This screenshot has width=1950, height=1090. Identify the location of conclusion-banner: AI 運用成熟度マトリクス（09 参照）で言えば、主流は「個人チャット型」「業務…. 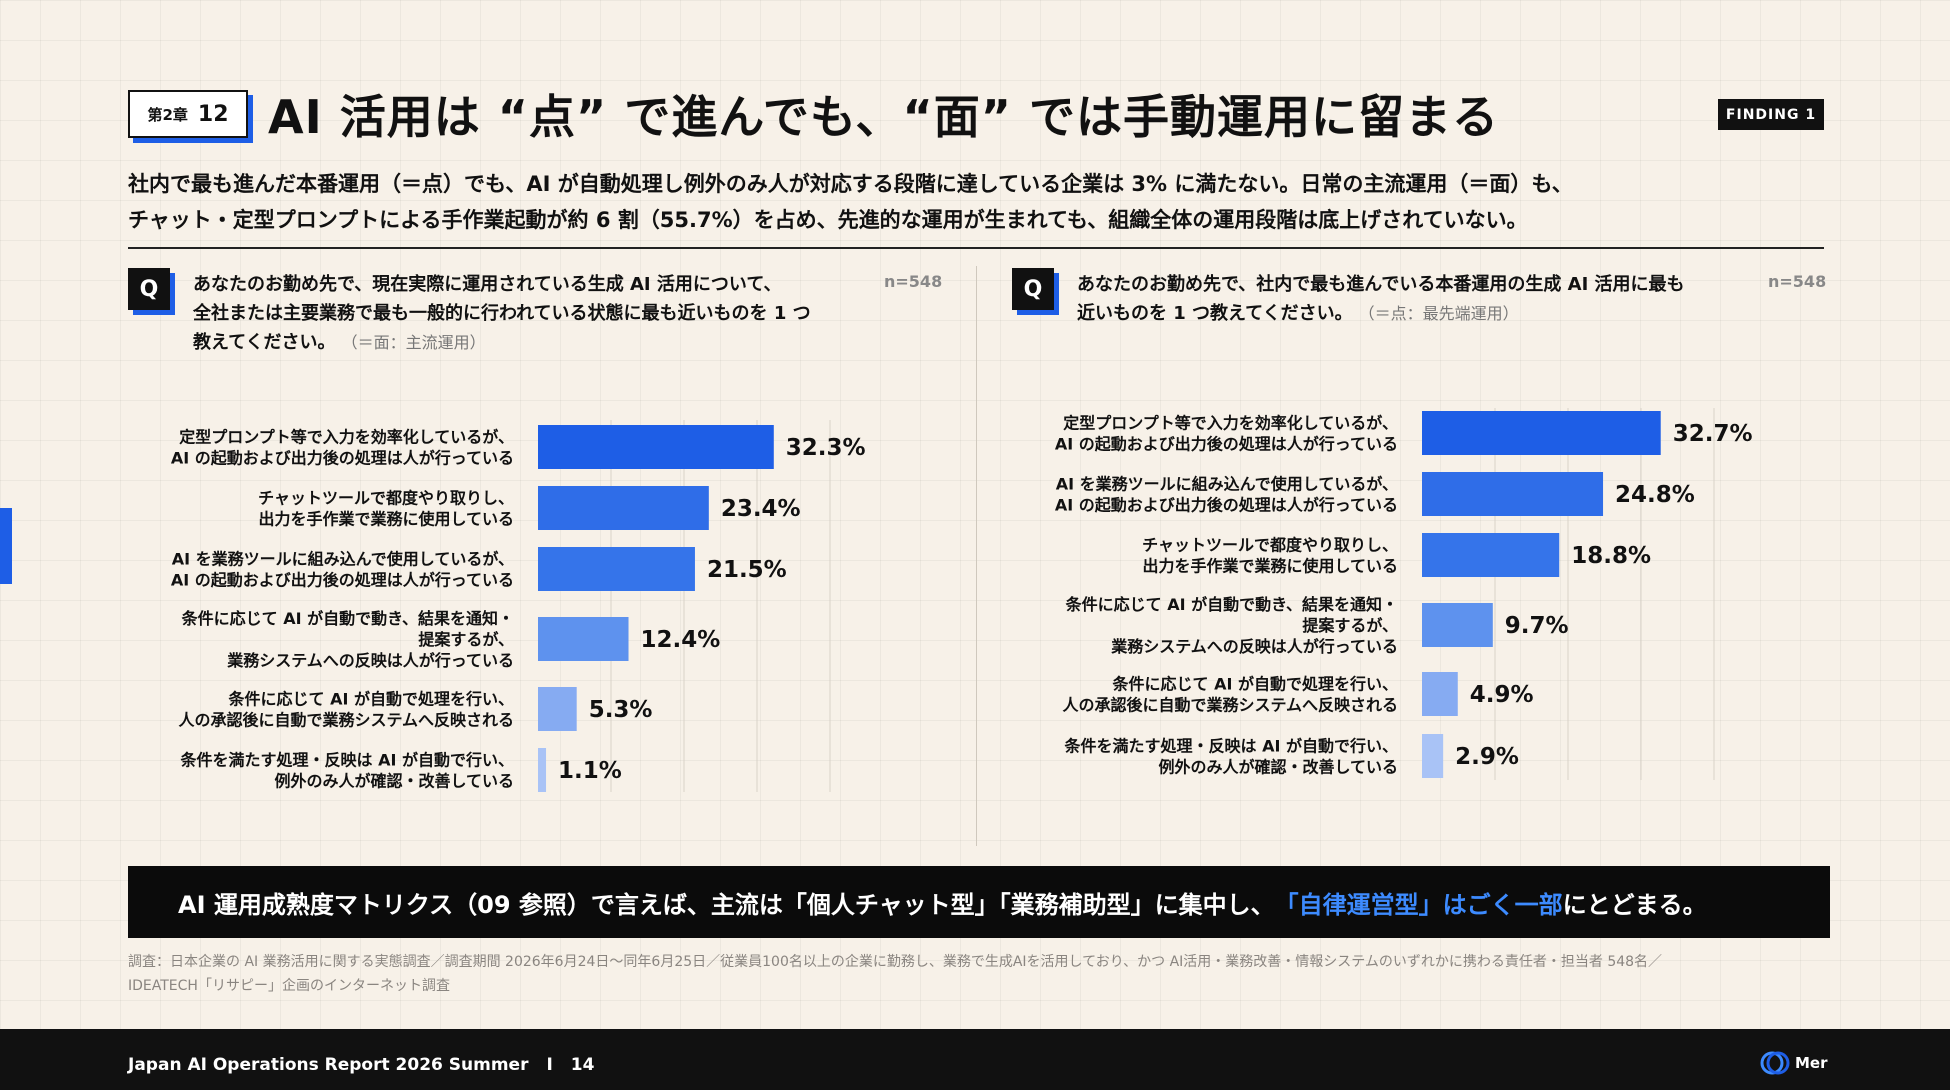
(979, 902).